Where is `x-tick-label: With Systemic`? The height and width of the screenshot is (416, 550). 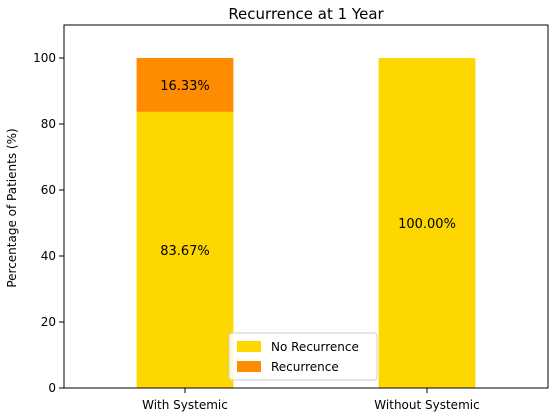
x-tick-label: With Systemic is located at coordinates (185, 405).